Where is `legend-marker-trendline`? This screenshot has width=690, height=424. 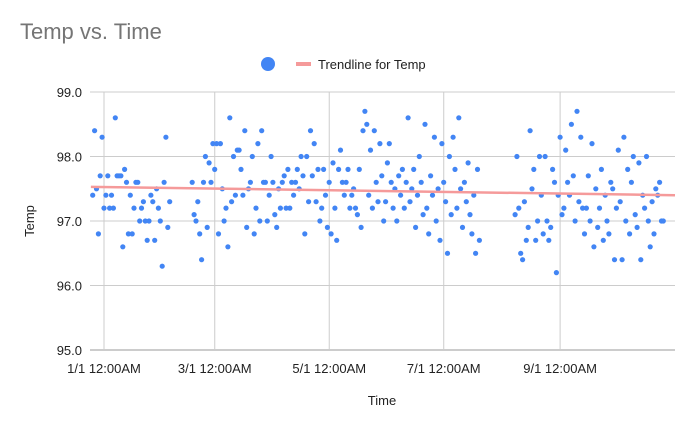
legend-marker-trendline is located at coordinates (303, 64).